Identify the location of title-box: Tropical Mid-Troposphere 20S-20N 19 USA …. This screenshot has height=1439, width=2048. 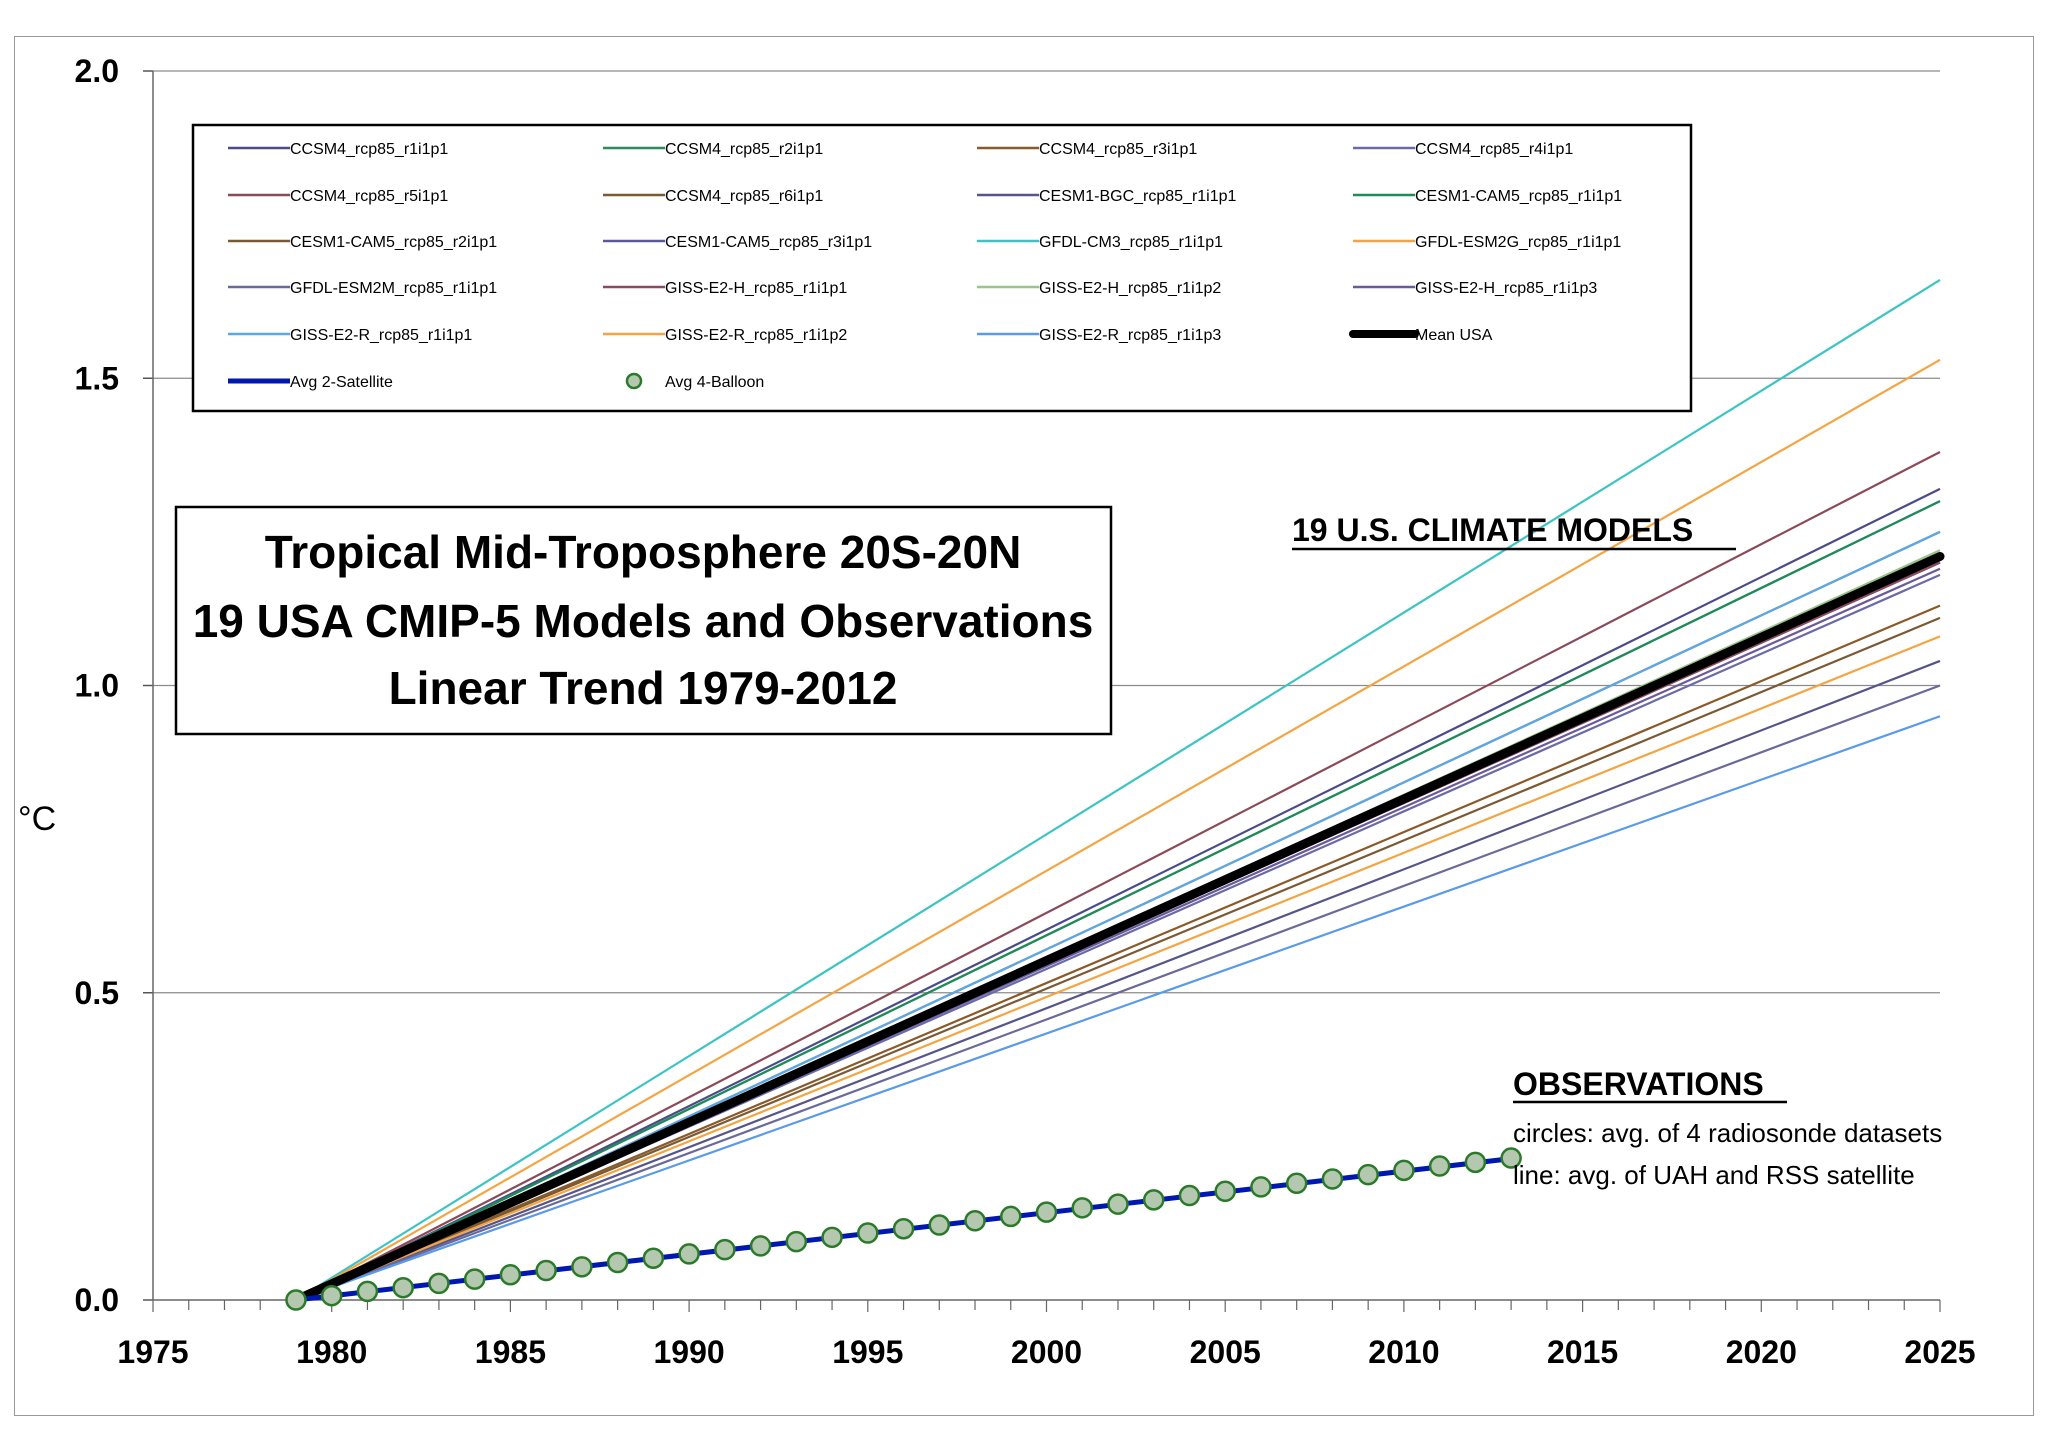
(643, 620).